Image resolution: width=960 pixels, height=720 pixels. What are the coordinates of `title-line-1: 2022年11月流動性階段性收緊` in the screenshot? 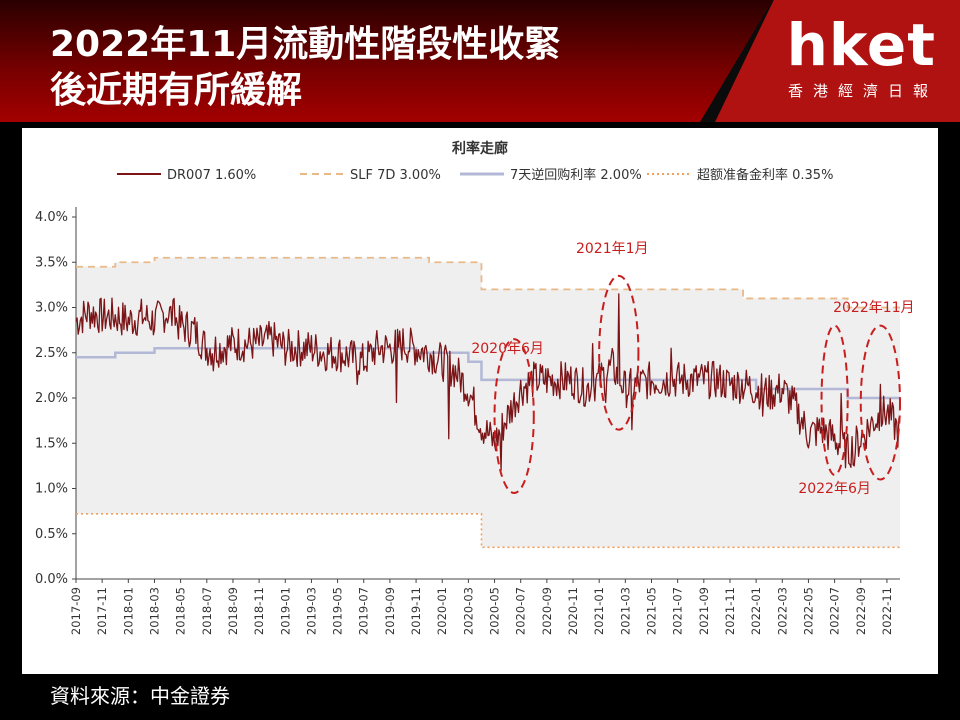 It's located at (305, 44).